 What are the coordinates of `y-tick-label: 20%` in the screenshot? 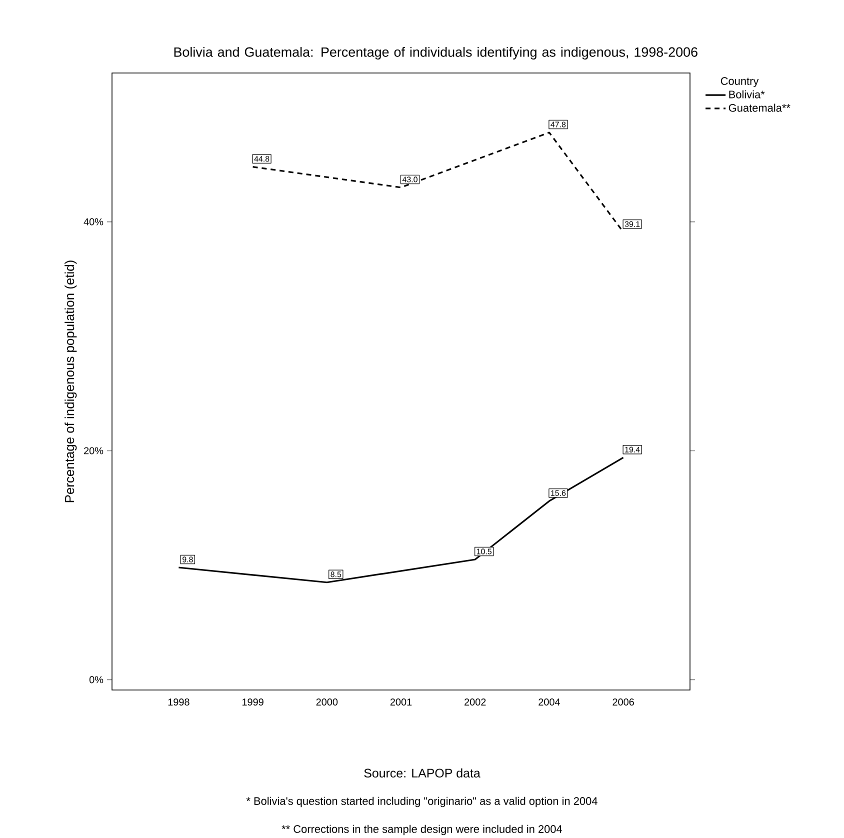 It's located at (94, 450).